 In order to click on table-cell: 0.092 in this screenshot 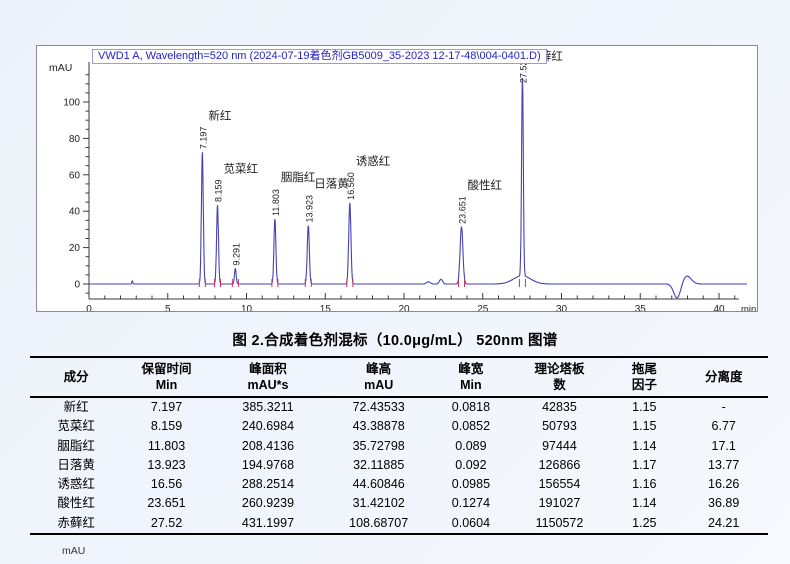, I will do `click(471, 464)`.